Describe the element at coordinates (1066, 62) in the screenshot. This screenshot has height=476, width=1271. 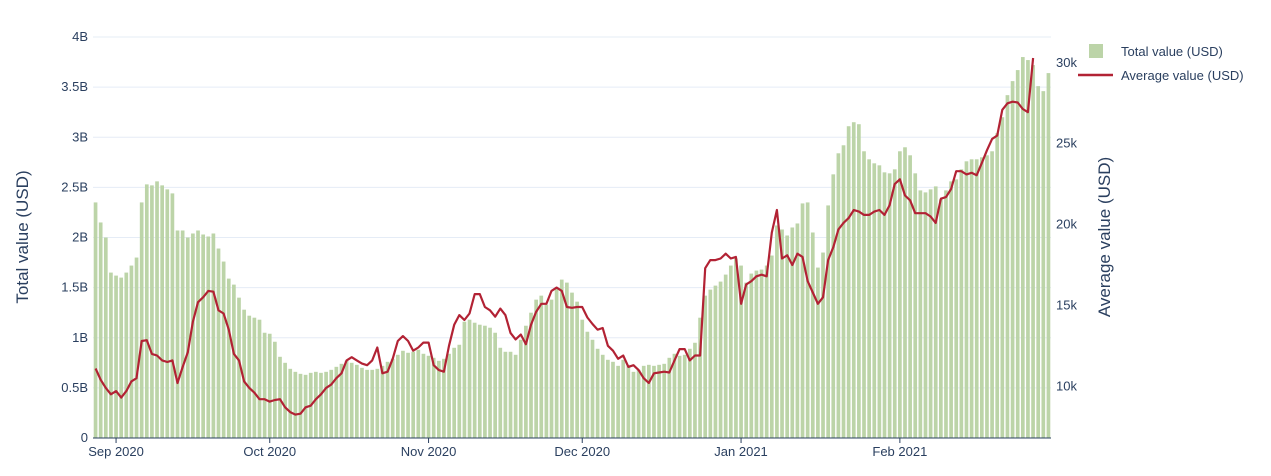
I see `right-tick-label: 30k` at that location.